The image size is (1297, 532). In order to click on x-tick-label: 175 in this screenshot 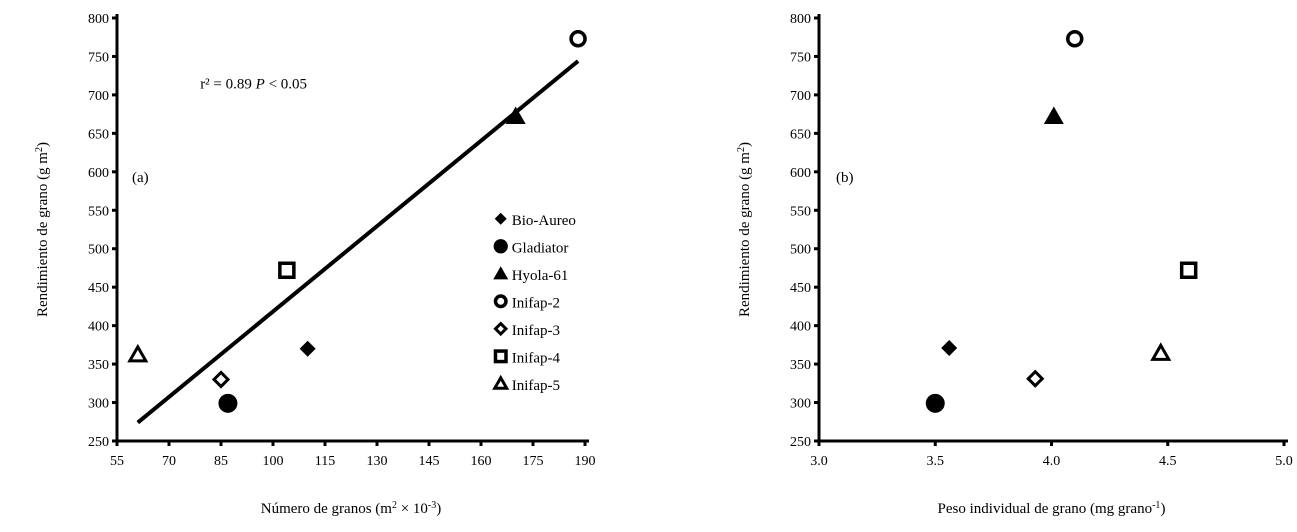, I will do `click(533, 461)`.